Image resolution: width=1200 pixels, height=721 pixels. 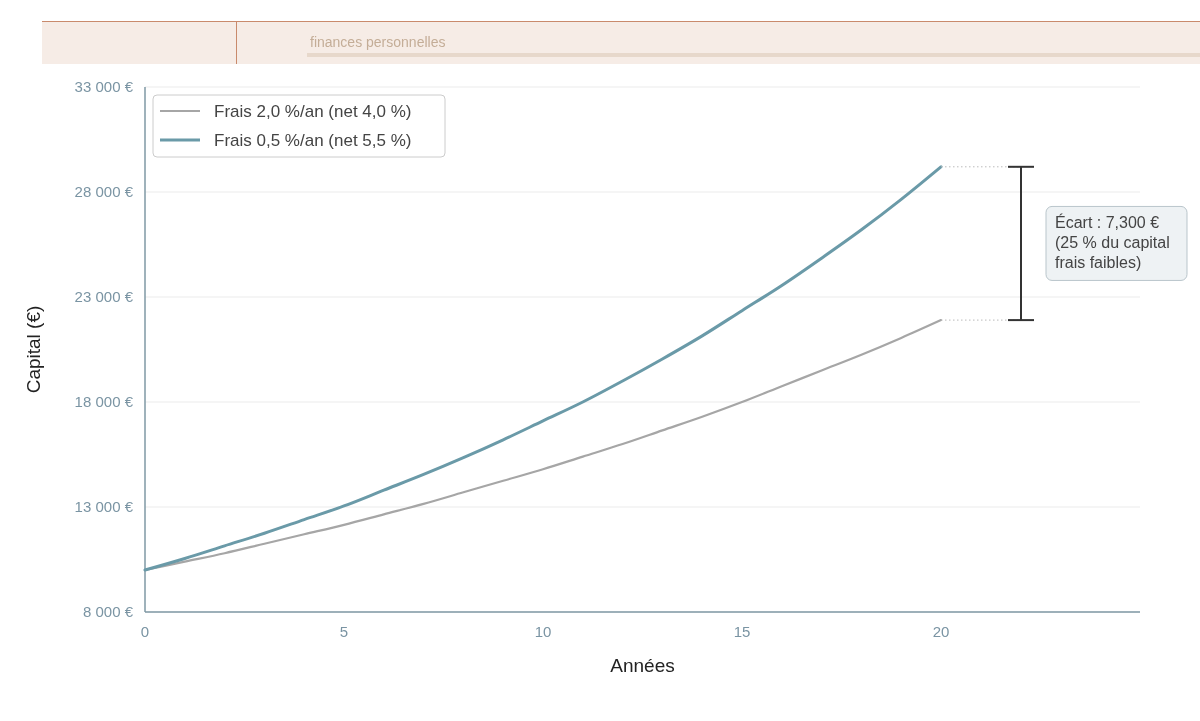 What do you see at coordinates (742, 632) in the screenshot?
I see `x-tick-label: 15` at bounding box center [742, 632].